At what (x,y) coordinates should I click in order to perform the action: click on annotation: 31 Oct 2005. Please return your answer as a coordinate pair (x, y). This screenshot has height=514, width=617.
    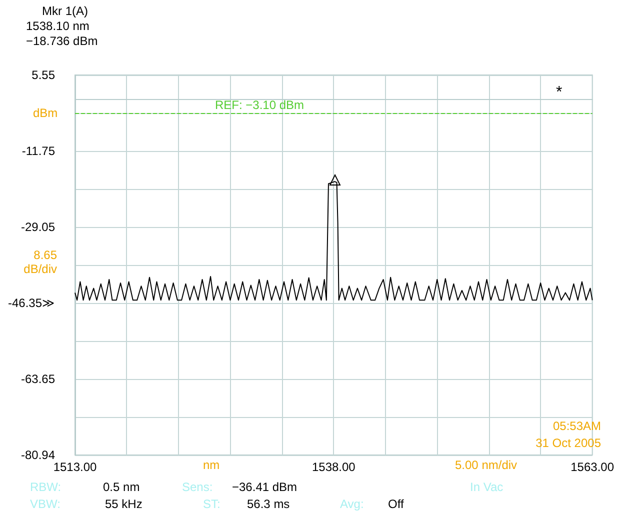
    Looking at the image, I should click on (568, 443).